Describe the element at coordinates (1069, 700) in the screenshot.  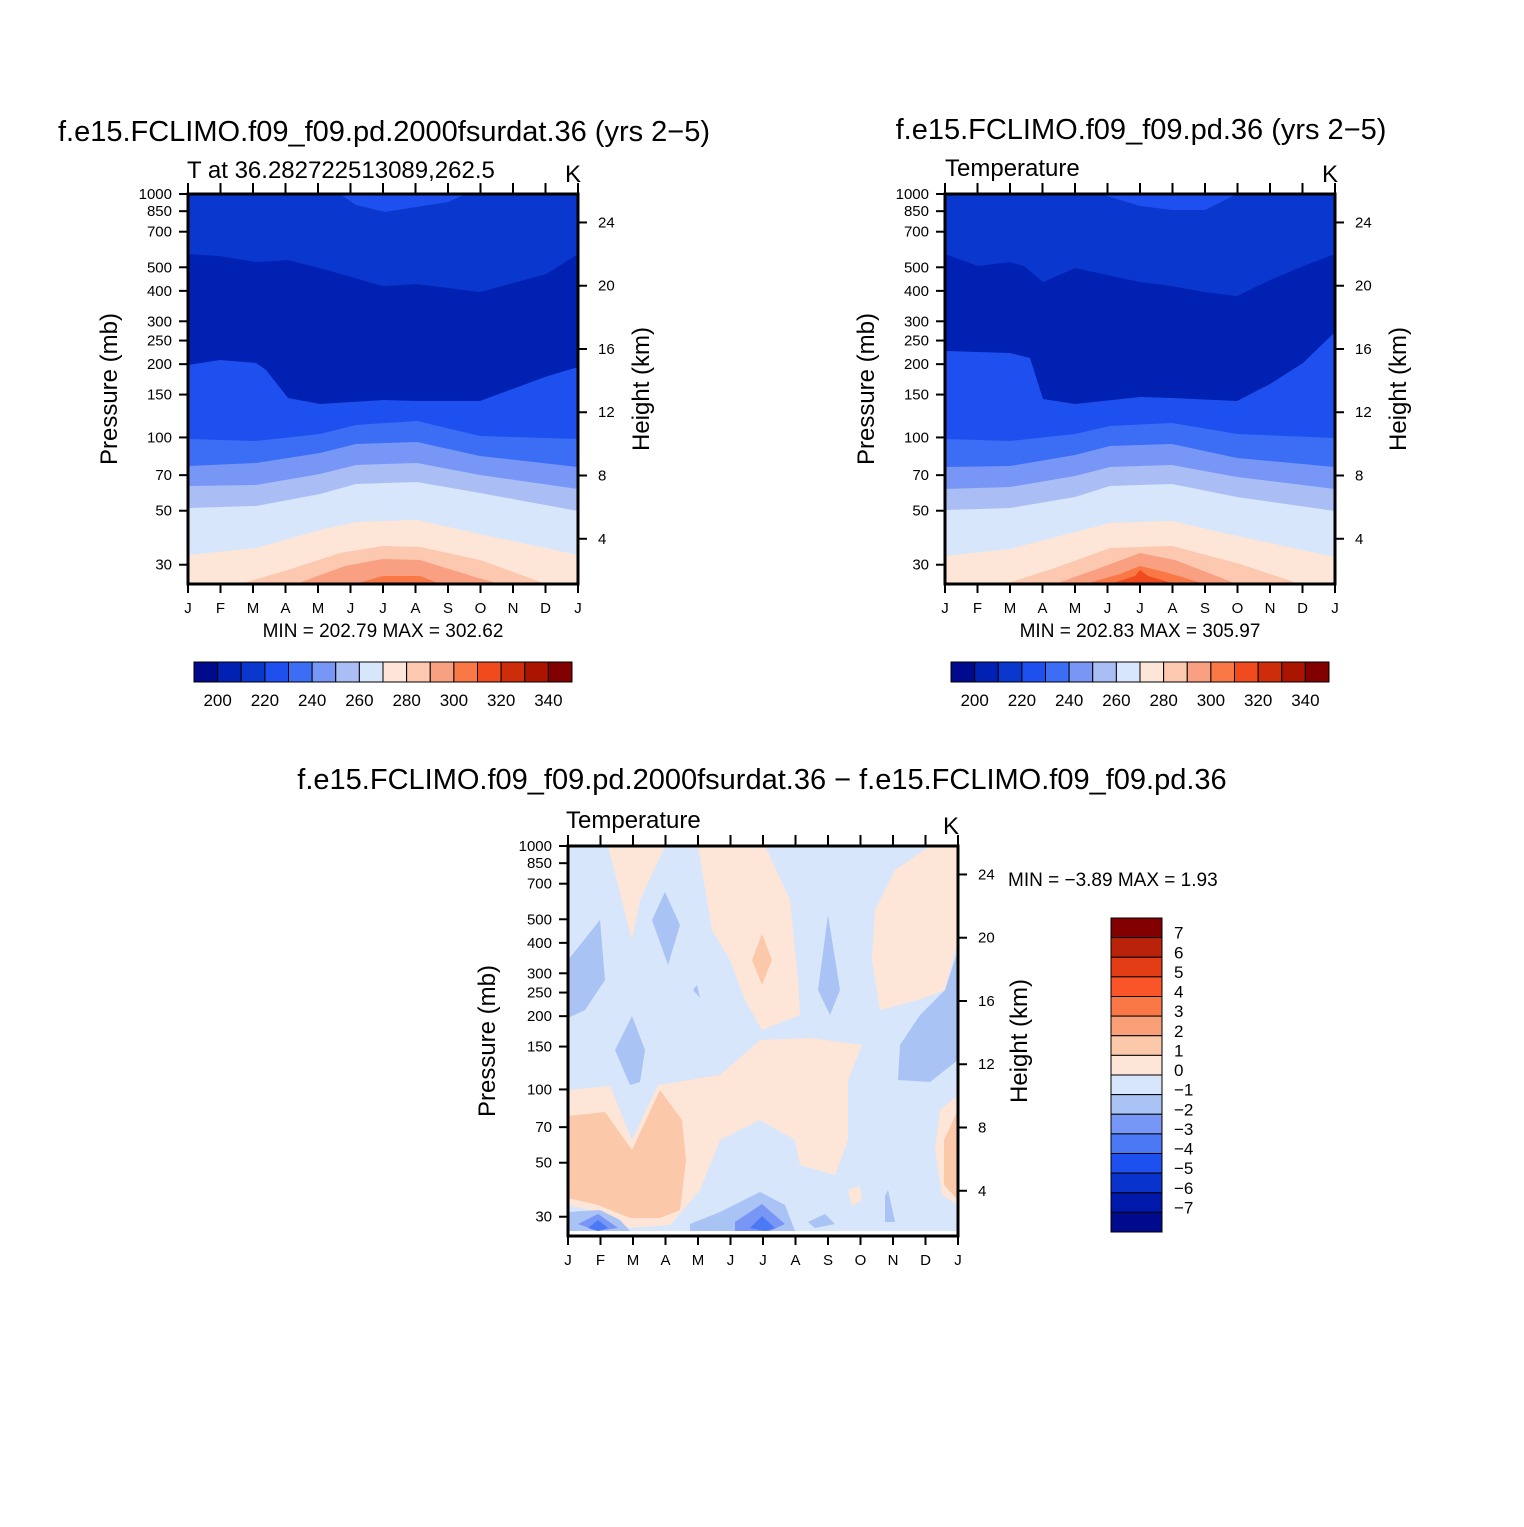
I see `colorbar-label: 240` at that location.